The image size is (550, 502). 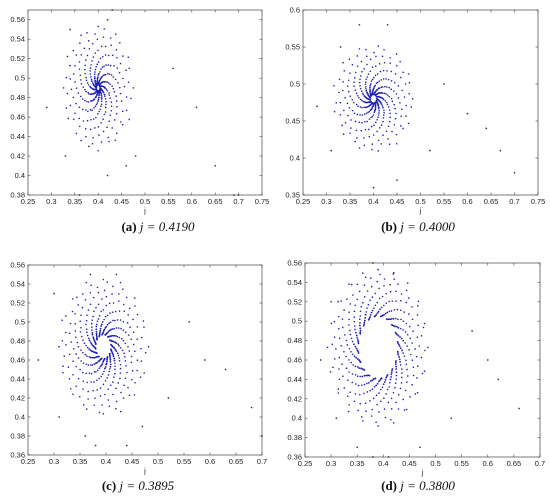 What do you see at coordinates (132, 461) in the screenshot?
I see `x-tick-label: 0.45` at bounding box center [132, 461].